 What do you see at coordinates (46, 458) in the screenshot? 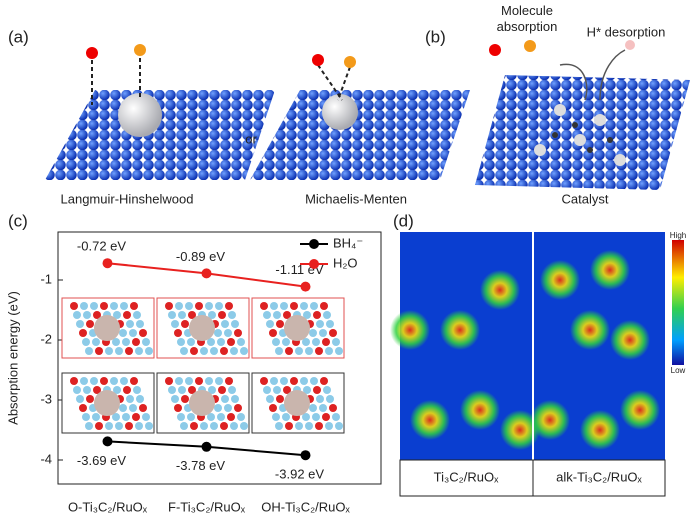
I see `y-tick-label: -4` at bounding box center [46, 458].